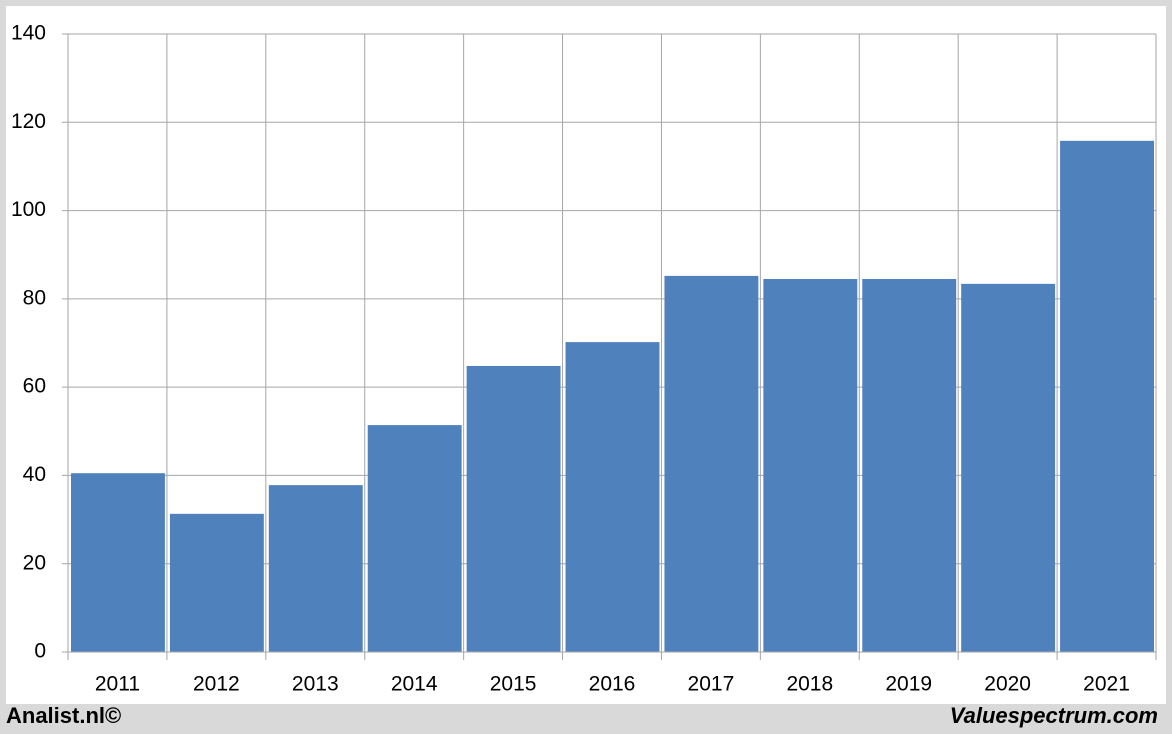  Describe the element at coordinates (809, 684) in the screenshot. I see `x-tick-label: 2018` at that location.